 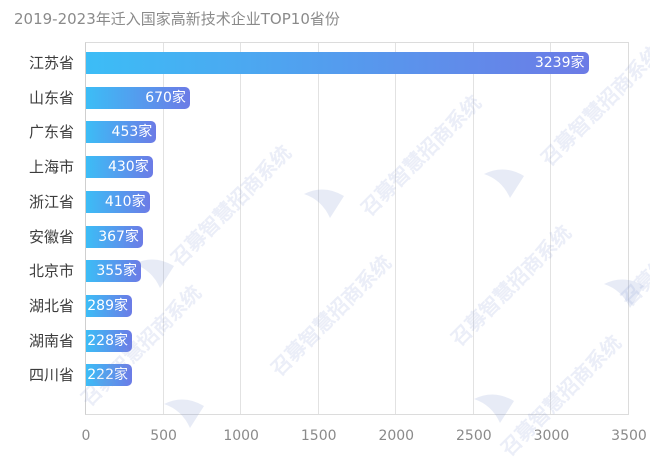 What do you see at coordinates (132, 132) in the screenshot?
I see `data-label: 453家` at bounding box center [132, 132].